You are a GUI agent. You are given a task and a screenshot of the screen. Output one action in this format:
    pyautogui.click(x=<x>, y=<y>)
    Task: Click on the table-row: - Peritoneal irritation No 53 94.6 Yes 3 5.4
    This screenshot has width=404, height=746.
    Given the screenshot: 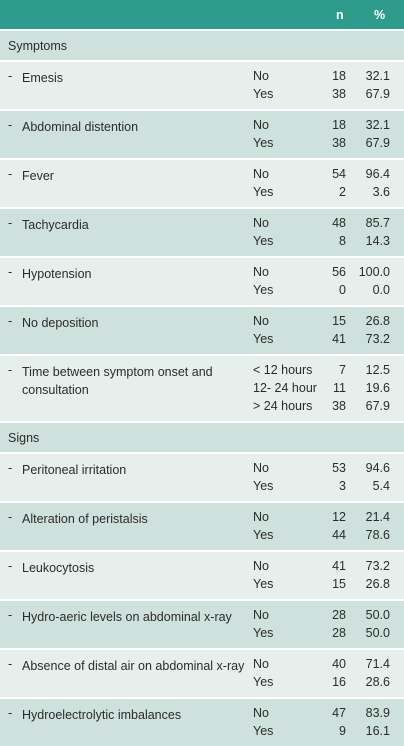 What is the action you would take?
    pyautogui.click(x=202, y=477)
    